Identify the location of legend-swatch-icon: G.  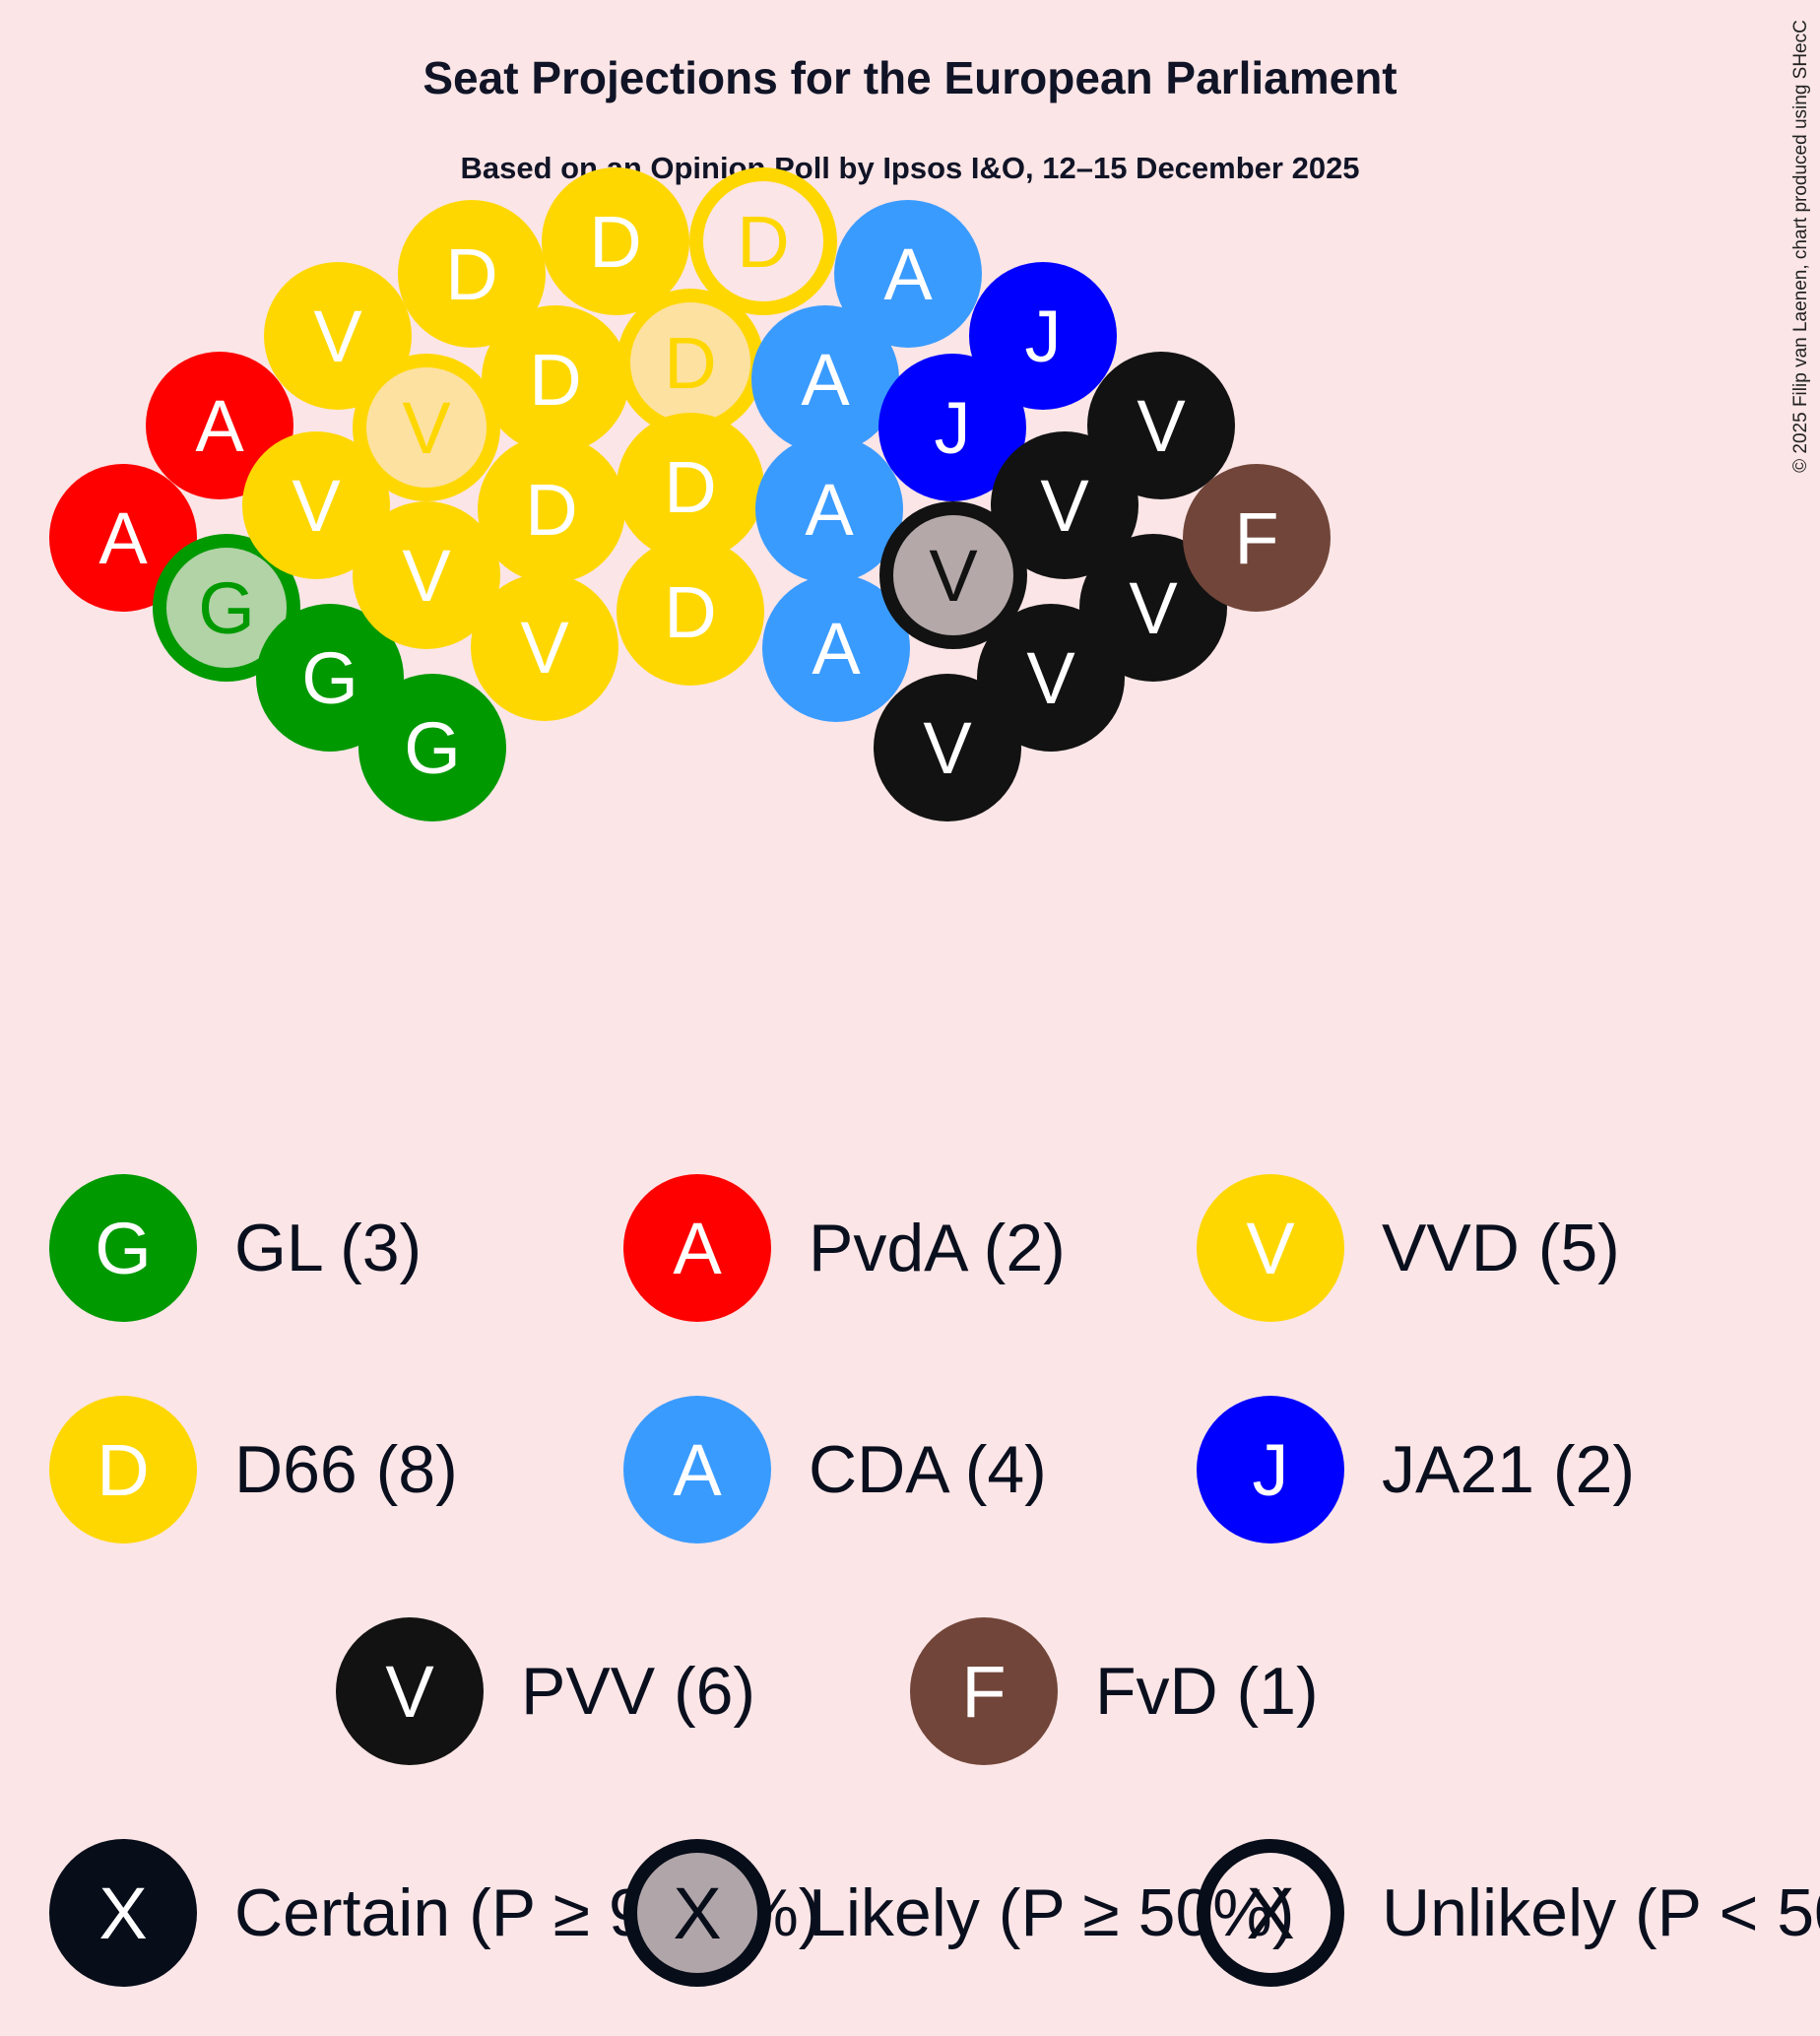
(123, 1248).